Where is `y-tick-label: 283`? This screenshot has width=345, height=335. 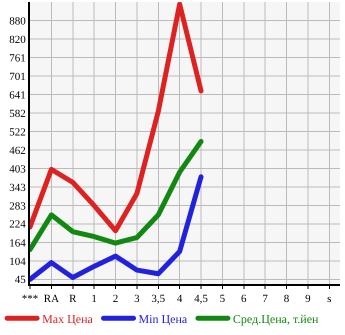
y-tick-label: 283 is located at coordinates (17, 206).